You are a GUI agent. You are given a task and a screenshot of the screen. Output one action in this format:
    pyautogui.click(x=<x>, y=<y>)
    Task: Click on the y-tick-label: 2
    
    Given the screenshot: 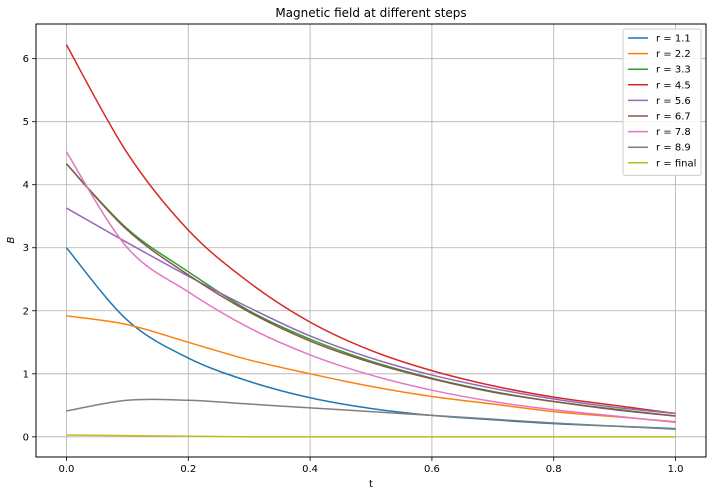 What is the action you would take?
    pyautogui.click(x=26, y=311)
    